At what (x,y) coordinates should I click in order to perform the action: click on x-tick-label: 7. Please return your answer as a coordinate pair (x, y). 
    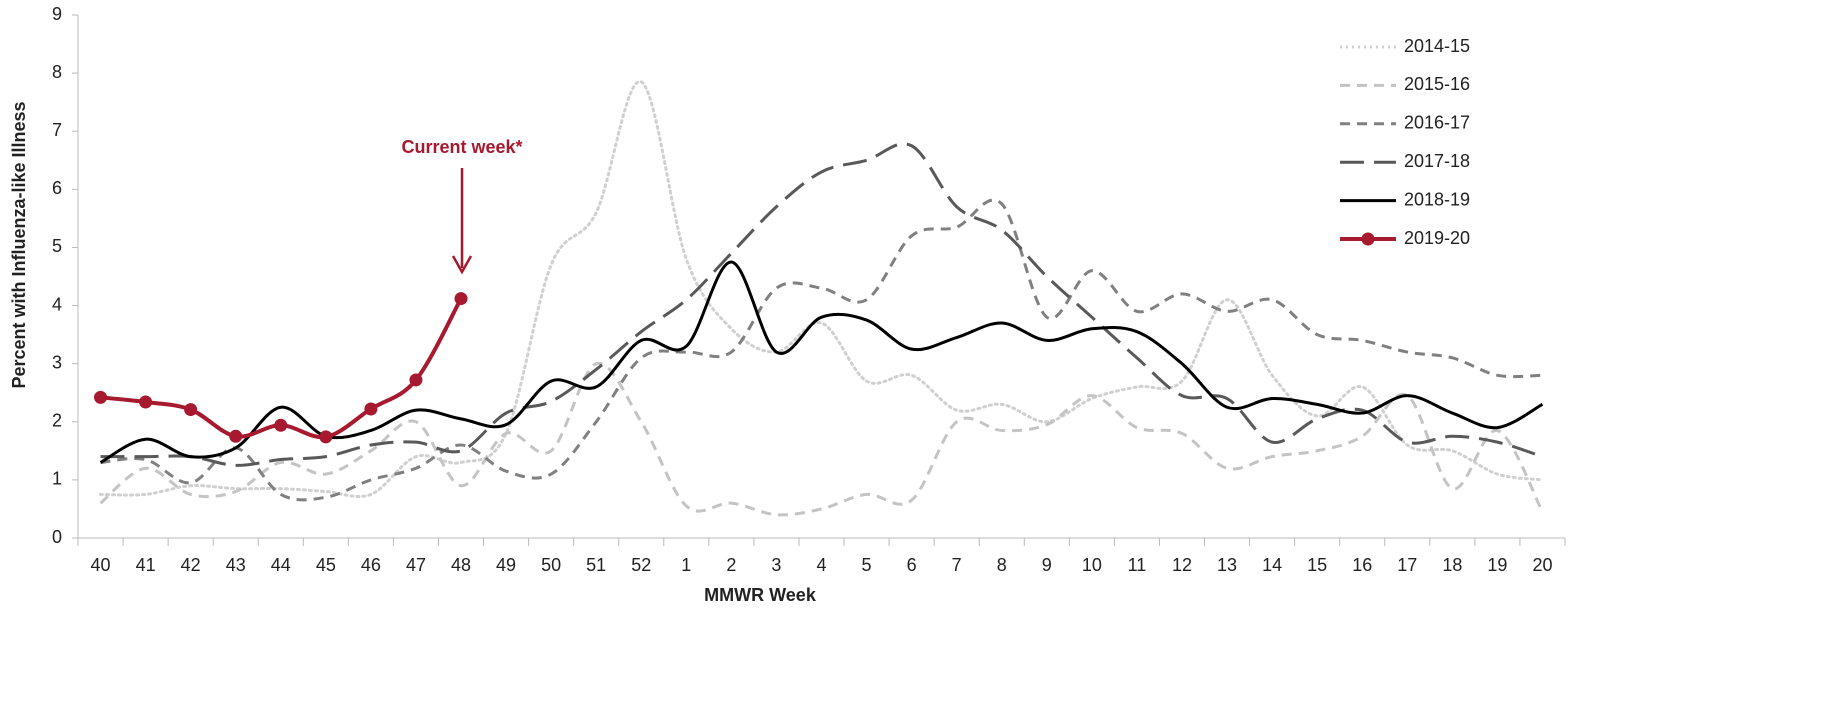
    Looking at the image, I should click on (957, 565).